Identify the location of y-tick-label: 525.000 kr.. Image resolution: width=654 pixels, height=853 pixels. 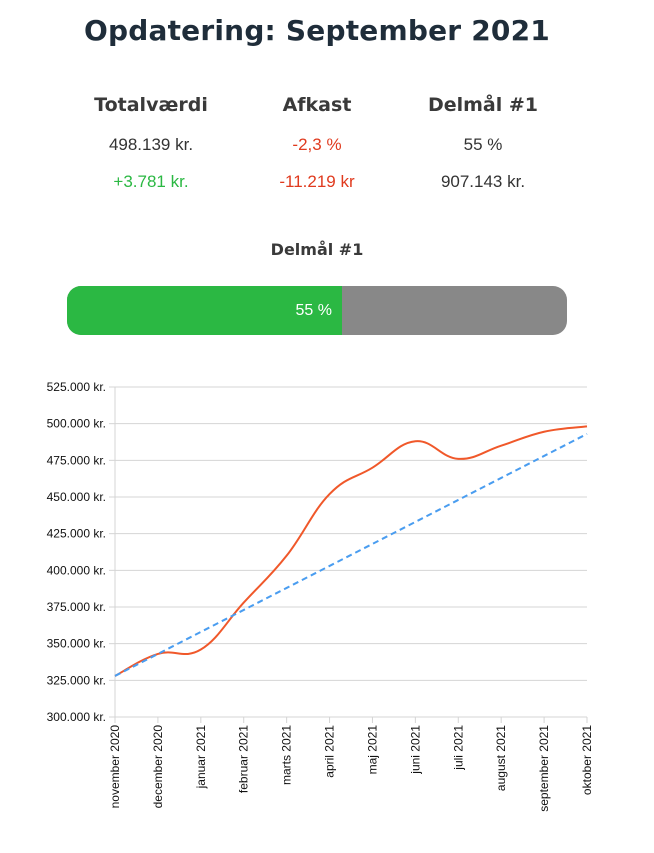
(76, 387).